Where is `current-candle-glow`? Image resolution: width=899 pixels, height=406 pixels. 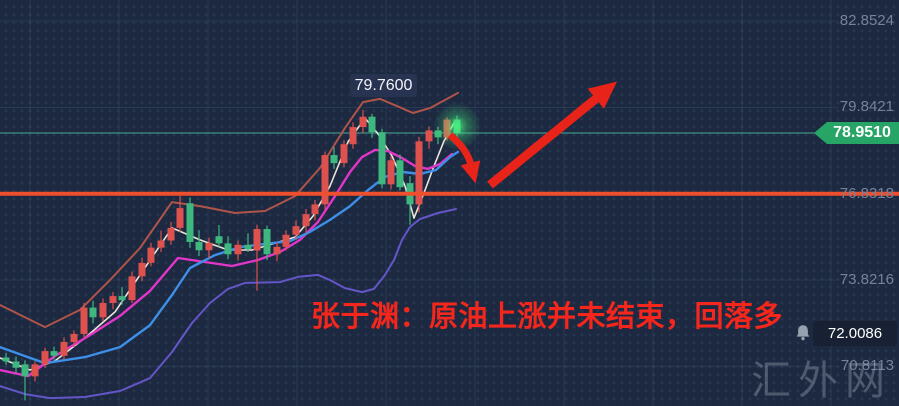 current-candle-glow is located at coordinates (457, 126).